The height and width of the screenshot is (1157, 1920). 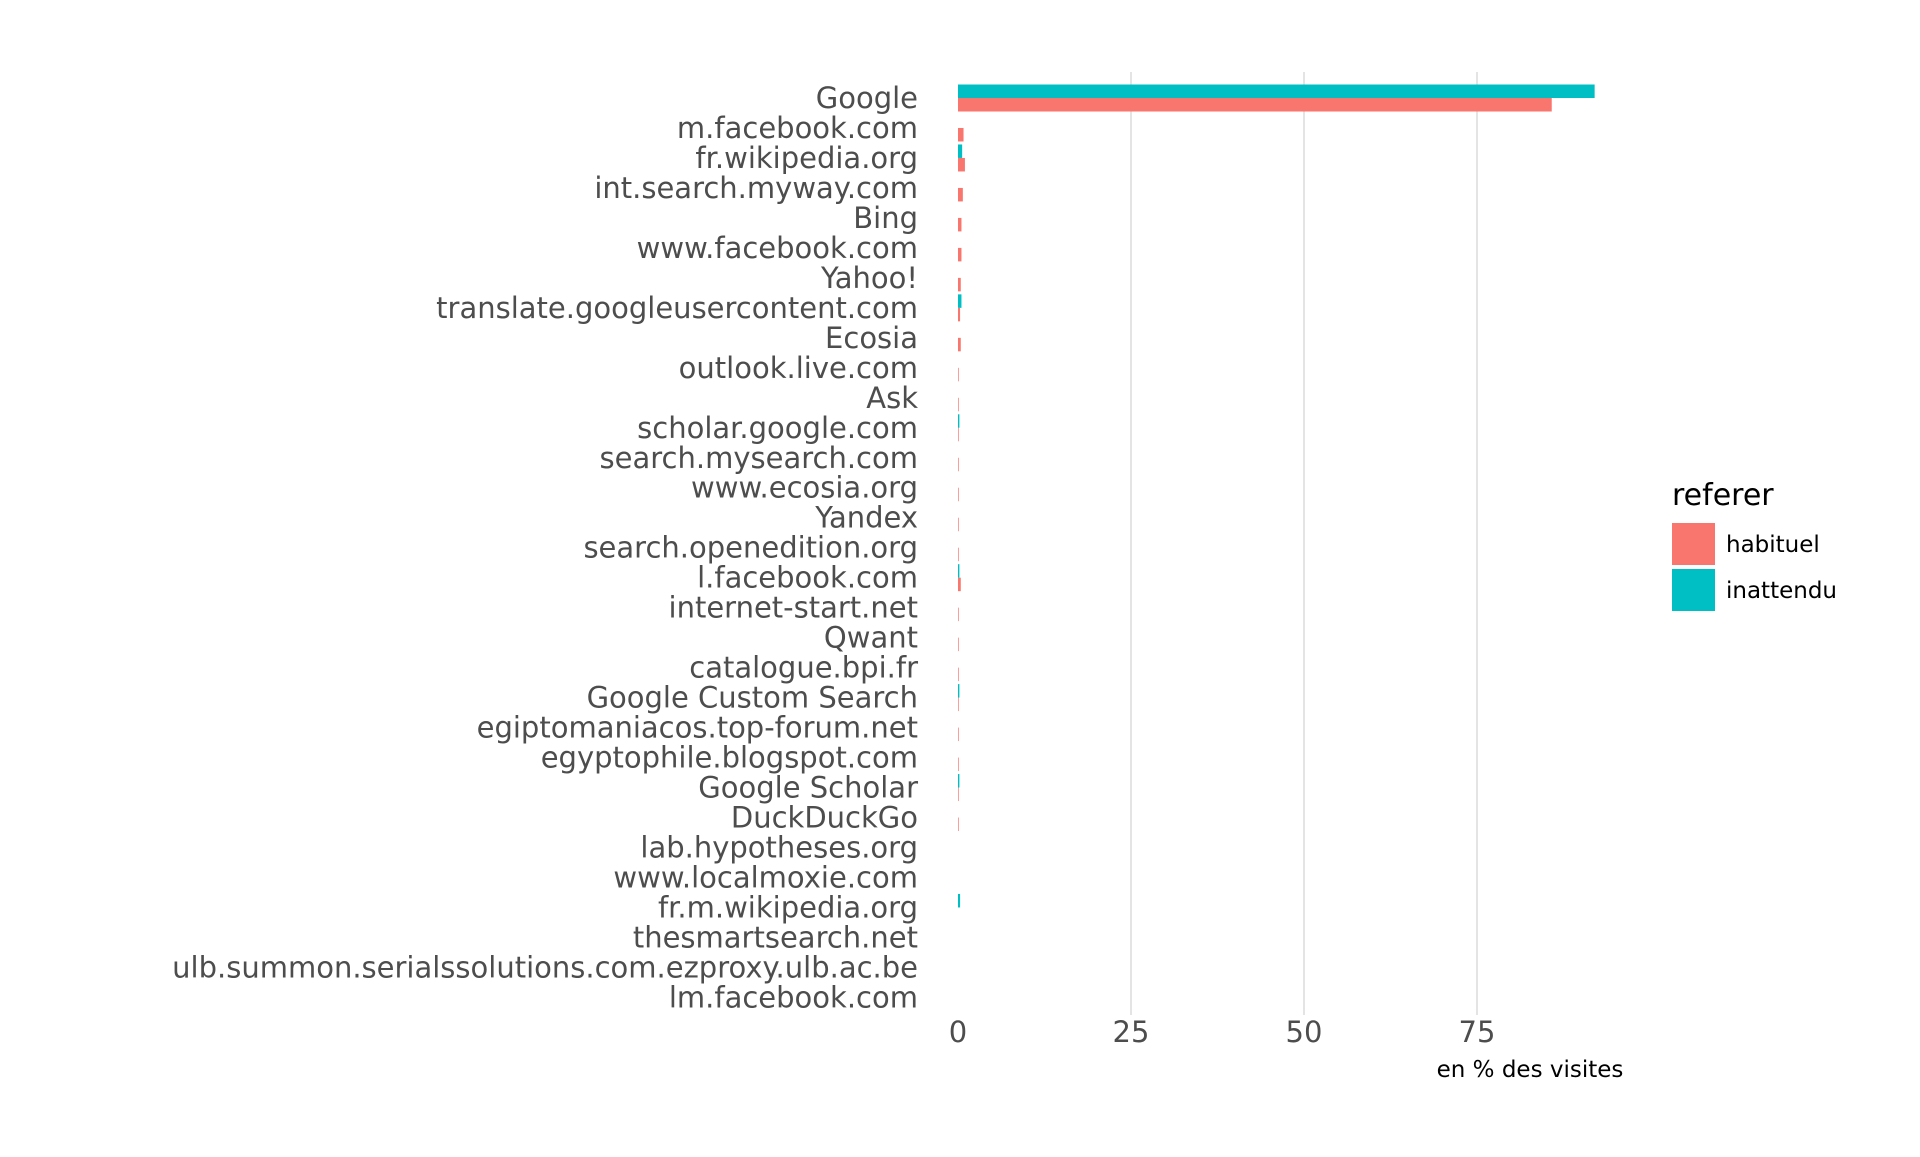 What do you see at coordinates (750, 548) in the screenshot?
I see `category-label: search.openedition.org` at bounding box center [750, 548].